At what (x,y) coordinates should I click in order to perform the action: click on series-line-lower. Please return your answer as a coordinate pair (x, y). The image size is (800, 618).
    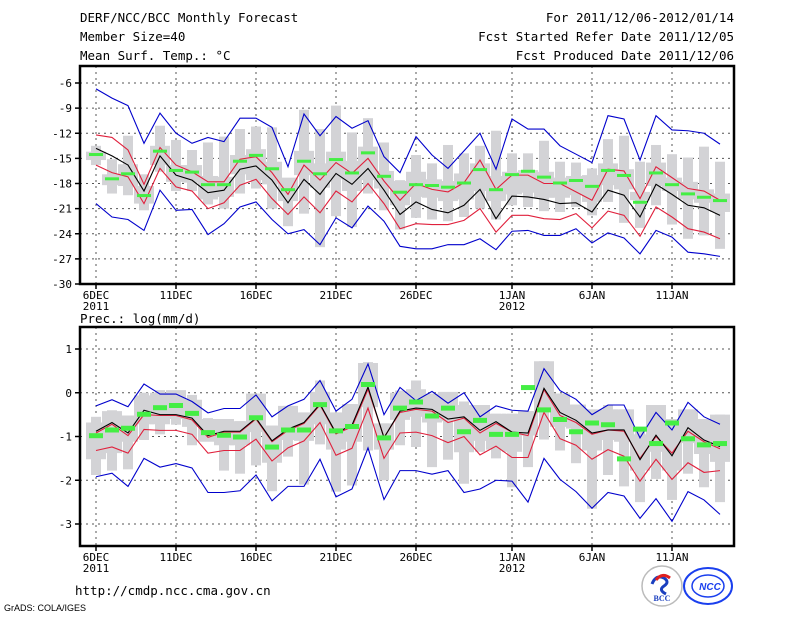
    Looking at the image, I should click on (408, 202).